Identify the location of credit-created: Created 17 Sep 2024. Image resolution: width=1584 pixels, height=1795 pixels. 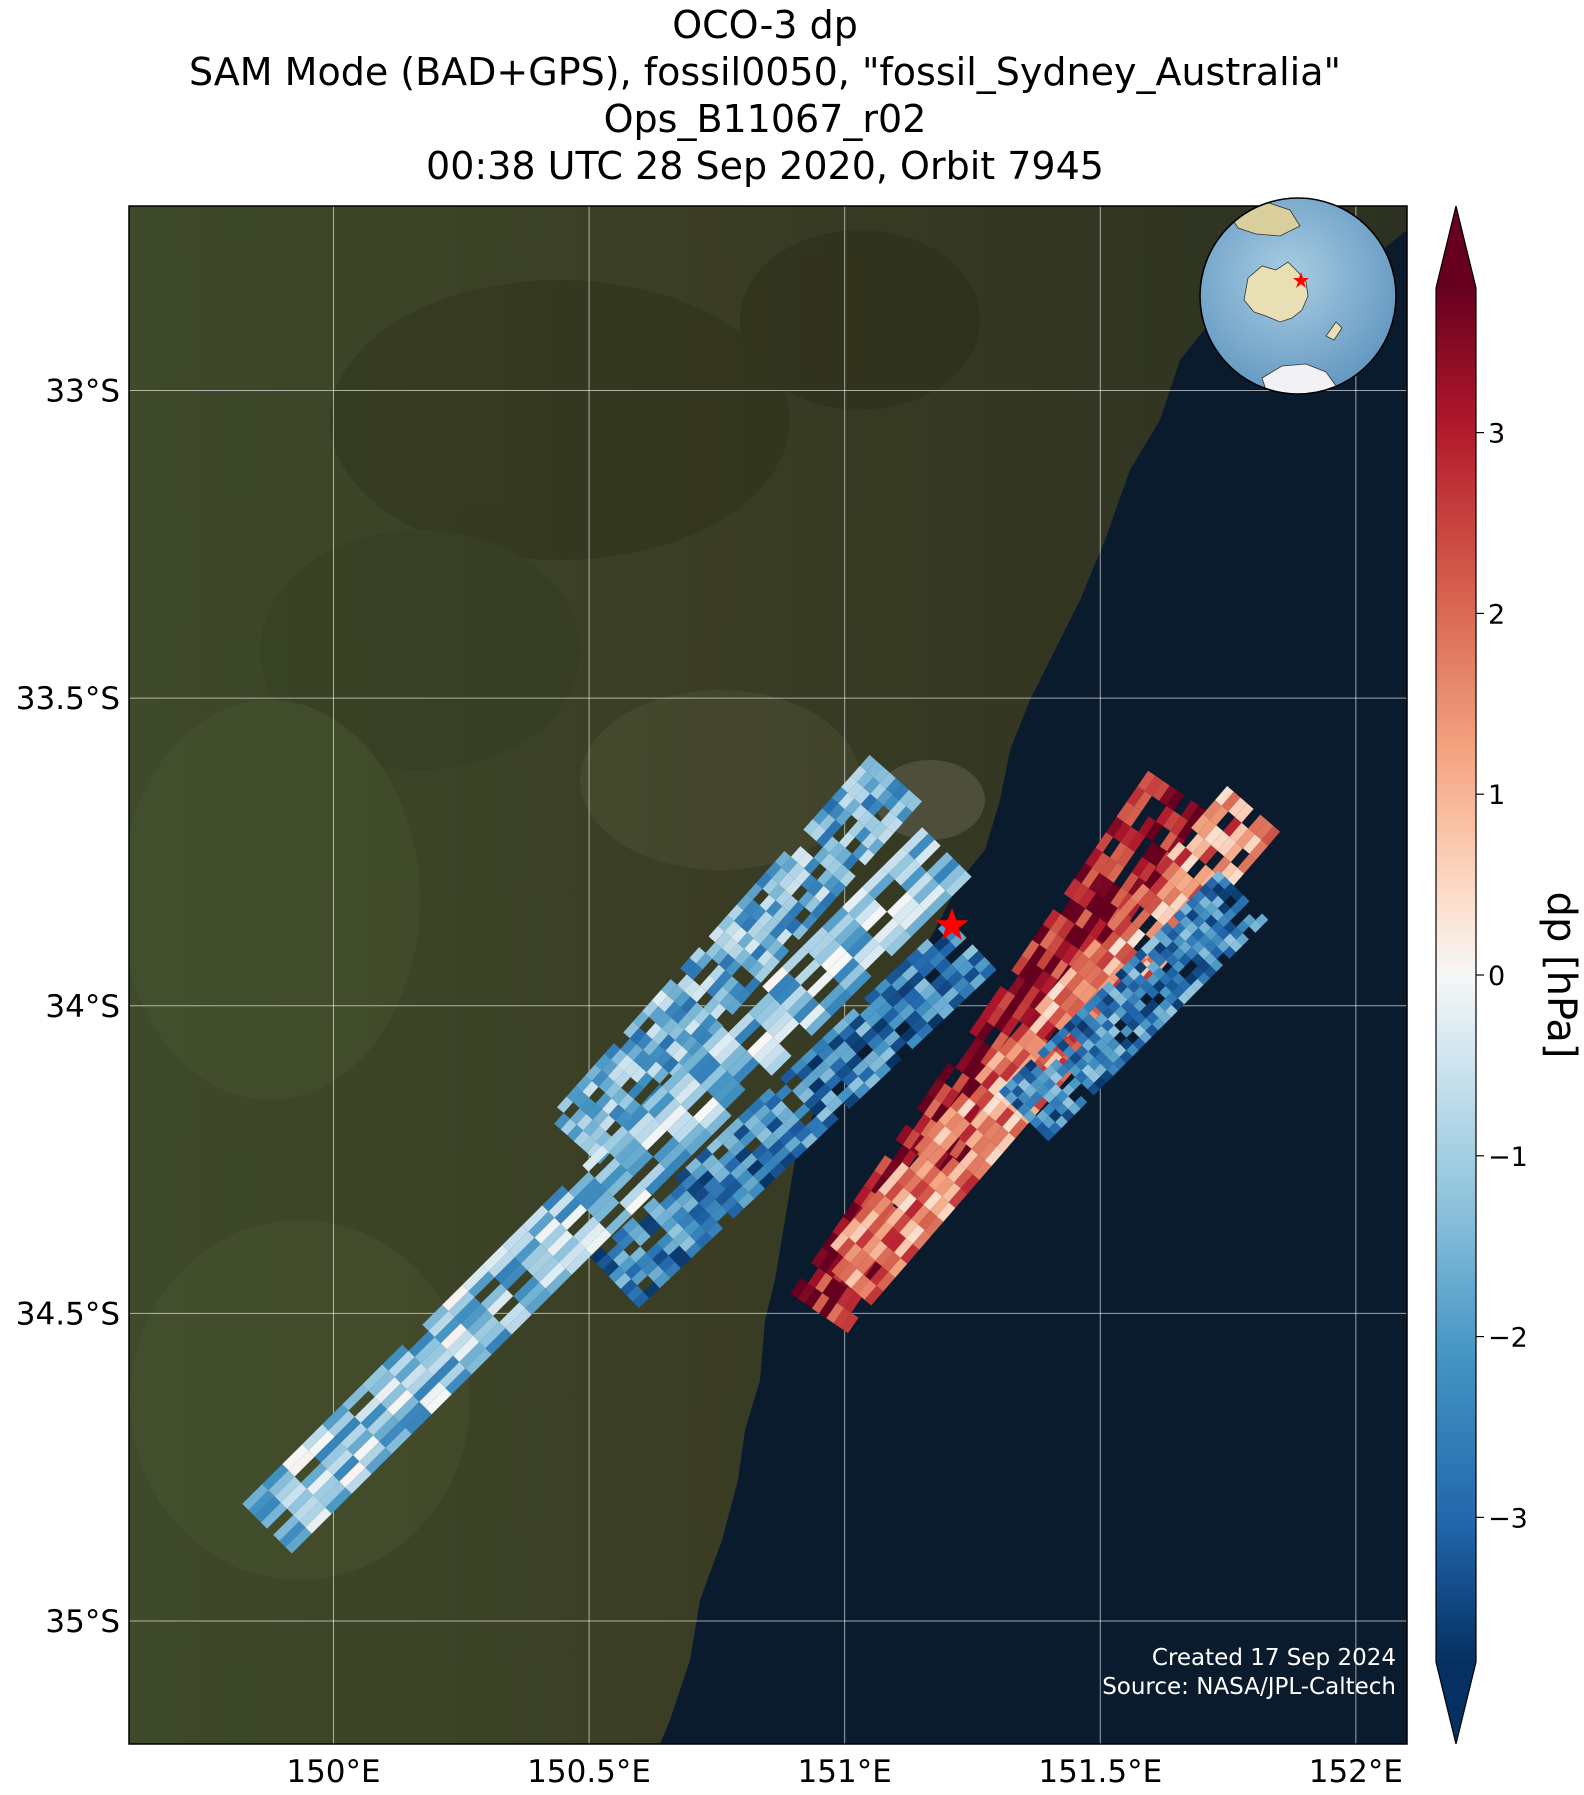
(1274, 1658).